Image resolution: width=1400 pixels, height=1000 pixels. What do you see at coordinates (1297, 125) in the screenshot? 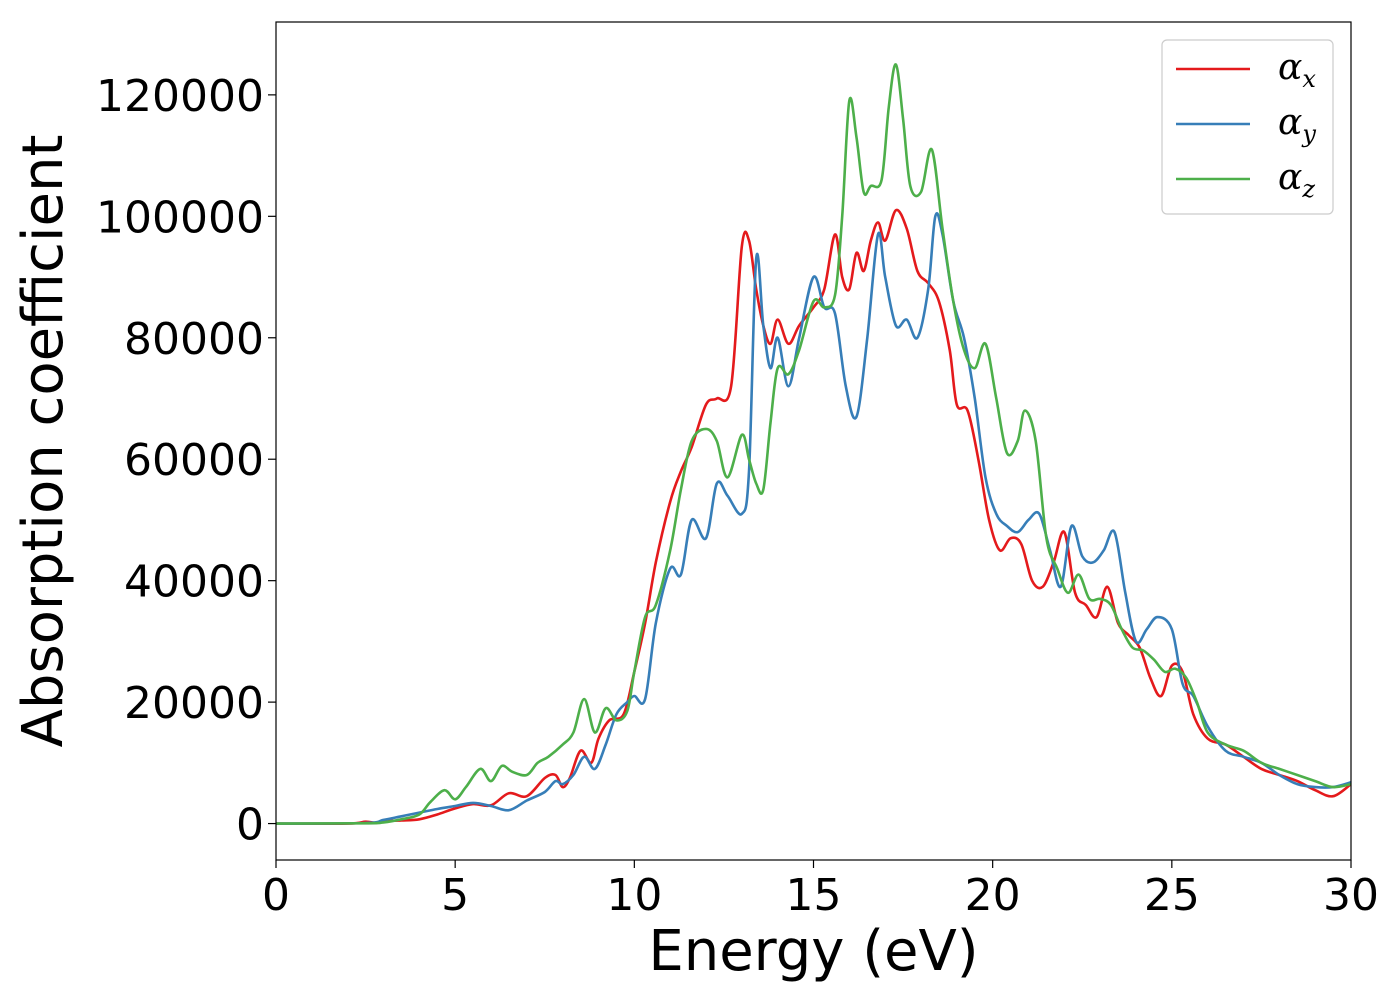
I see `legend-label: αy` at bounding box center [1297, 125].